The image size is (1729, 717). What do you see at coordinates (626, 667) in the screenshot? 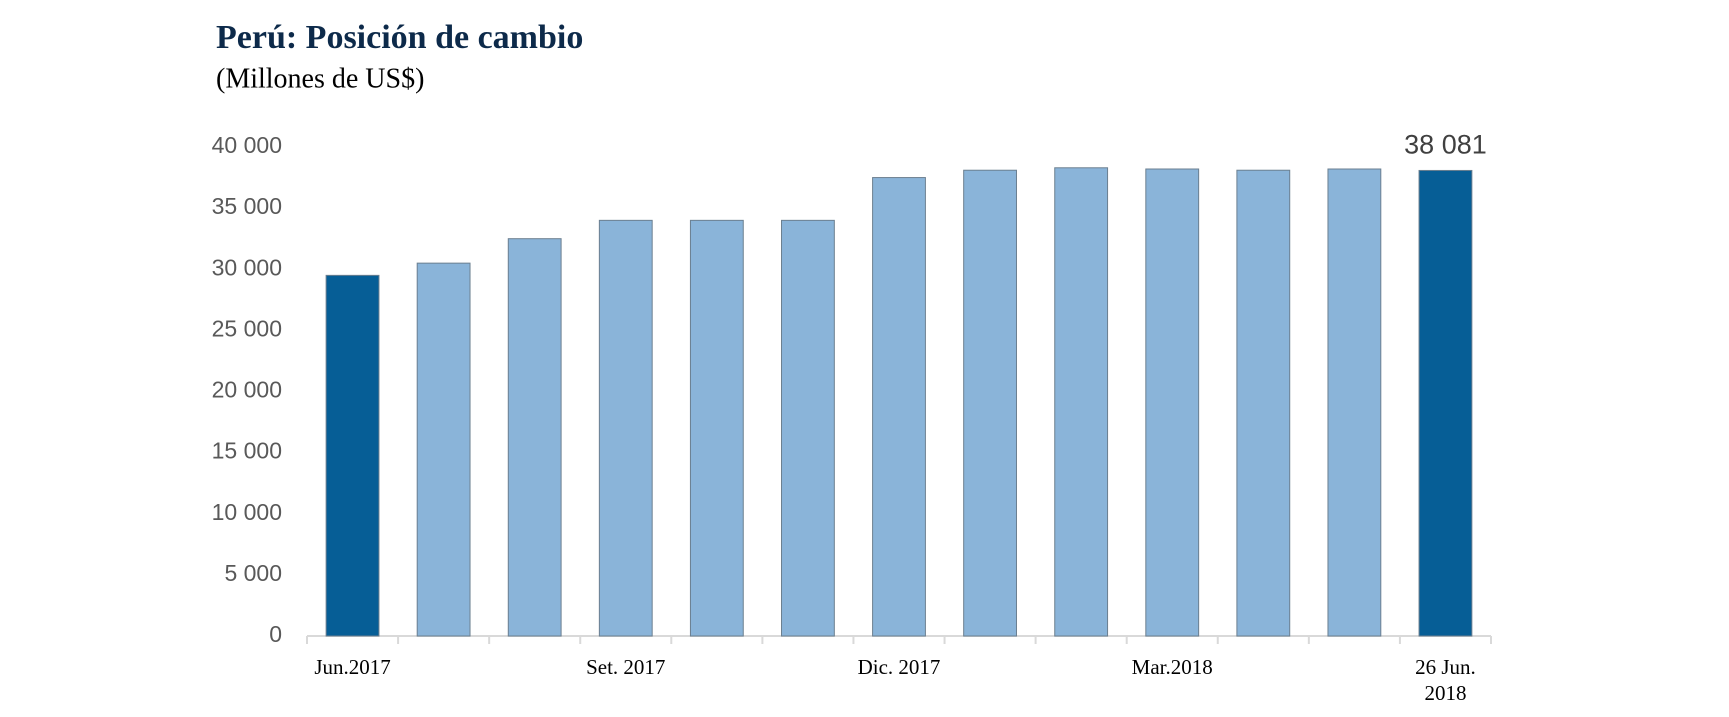
I see `x-tick-label: Set. 2017` at bounding box center [626, 667].